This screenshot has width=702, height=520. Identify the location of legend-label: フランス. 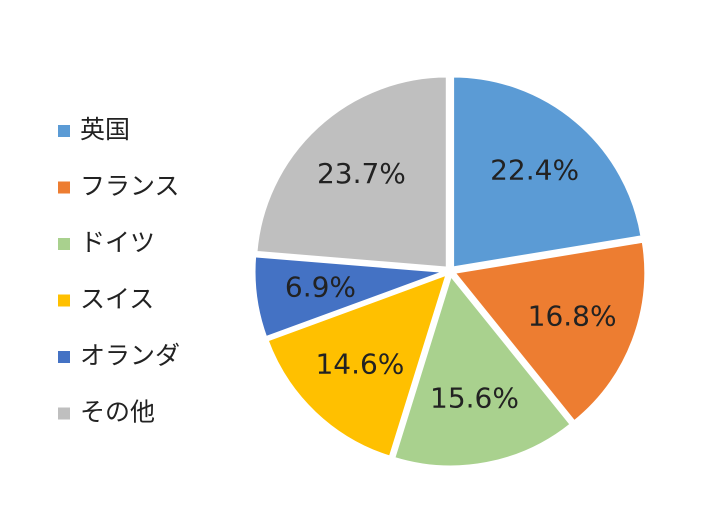
(130, 186).